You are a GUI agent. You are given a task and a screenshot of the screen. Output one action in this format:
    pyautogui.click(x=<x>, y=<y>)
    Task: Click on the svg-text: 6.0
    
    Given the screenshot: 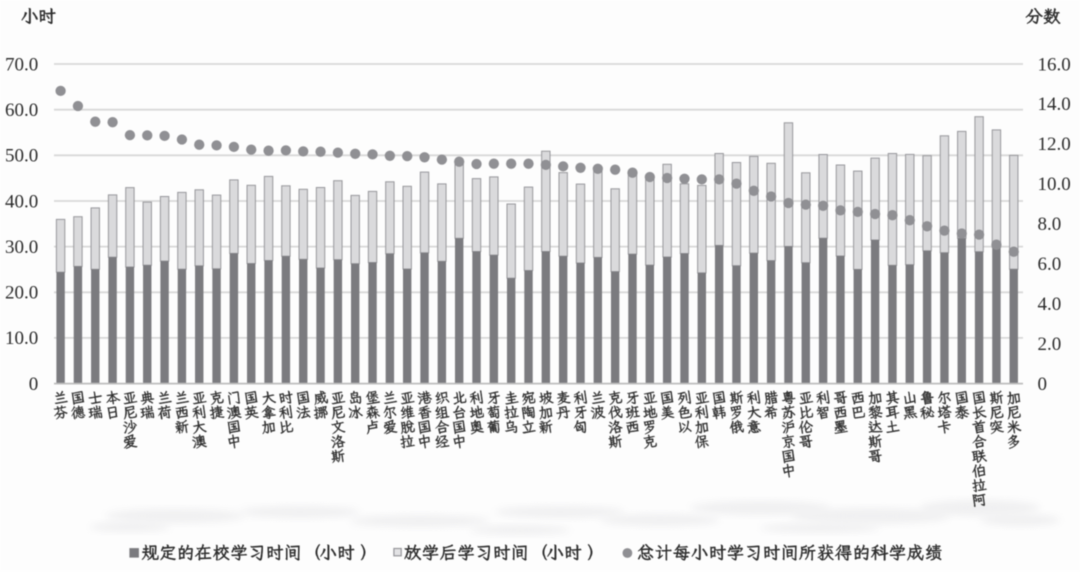 What is the action you would take?
    pyautogui.click(x=1050, y=264)
    